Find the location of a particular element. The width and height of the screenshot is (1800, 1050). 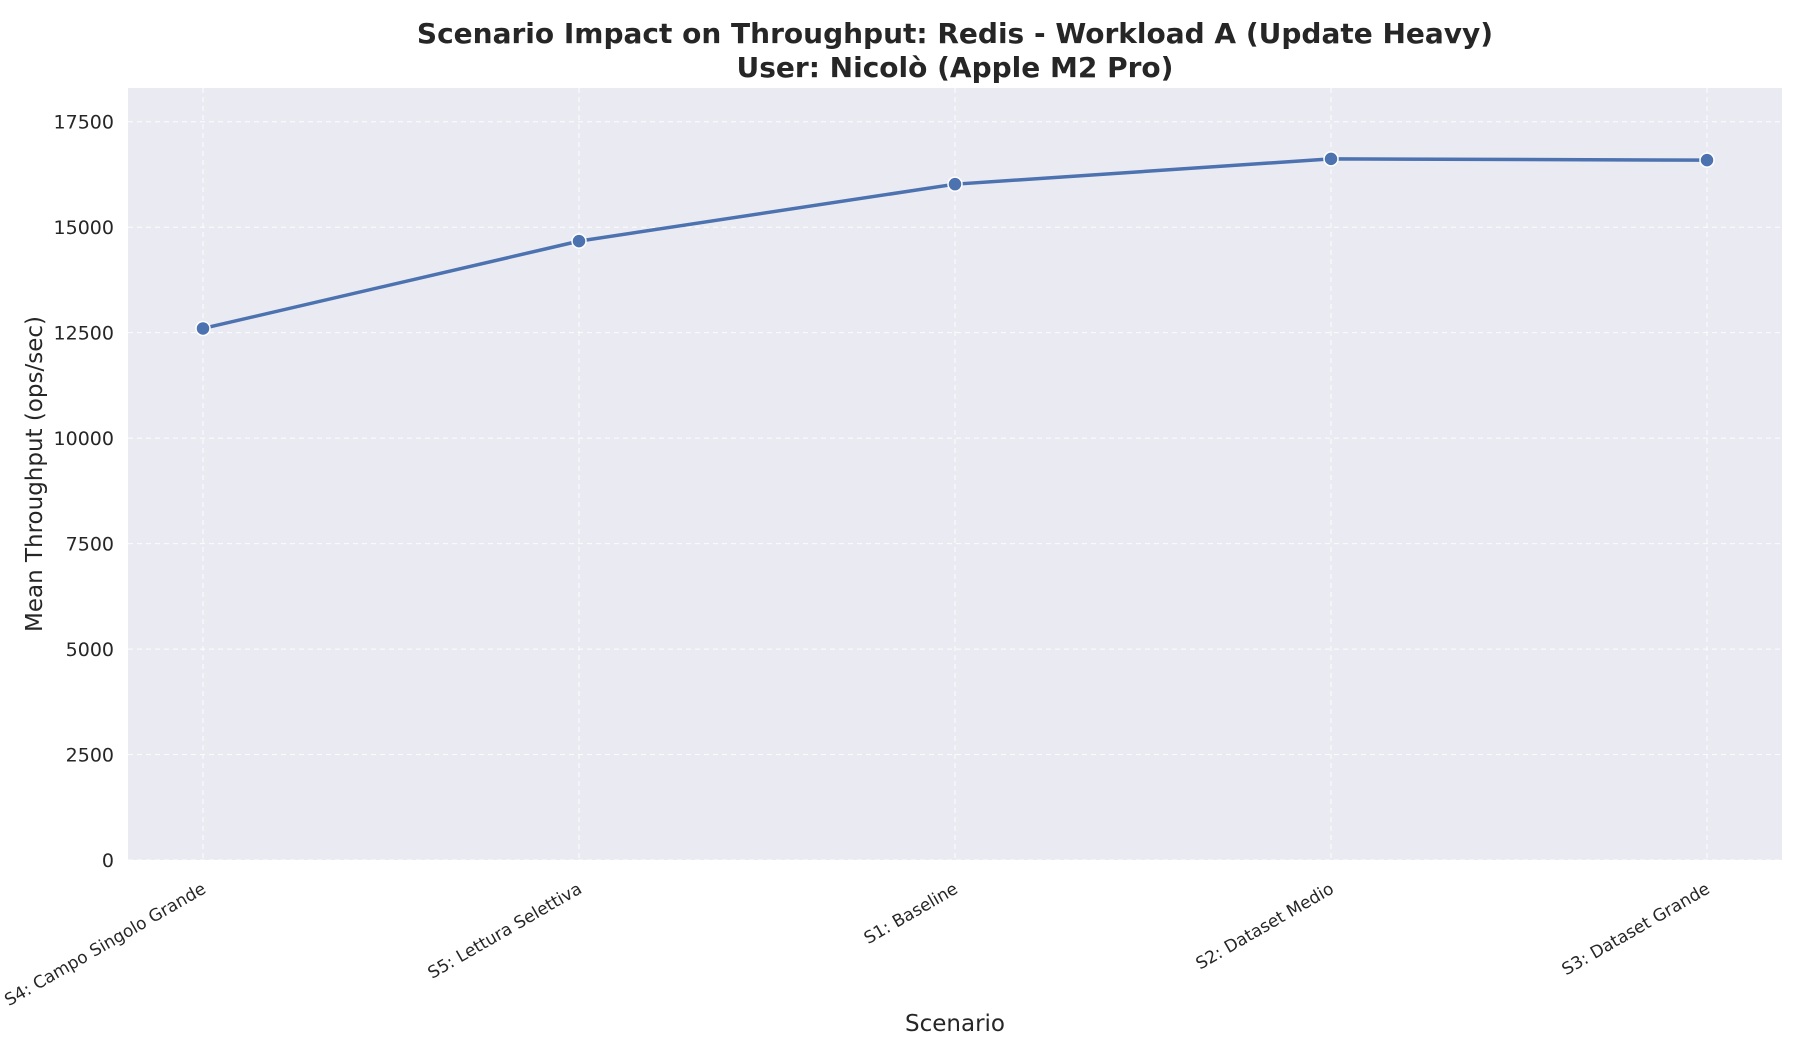

y-tick-label: 15000 is located at coordinates (84, 228).